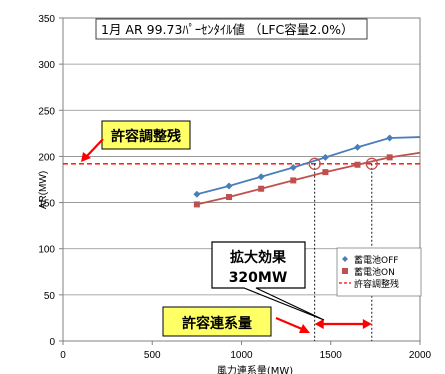 The width and height of the screenshot is (445, 374). Describe the element at coordinates (367, 324) in the screenshot. I see `effect-arrowhead-right` at that location.